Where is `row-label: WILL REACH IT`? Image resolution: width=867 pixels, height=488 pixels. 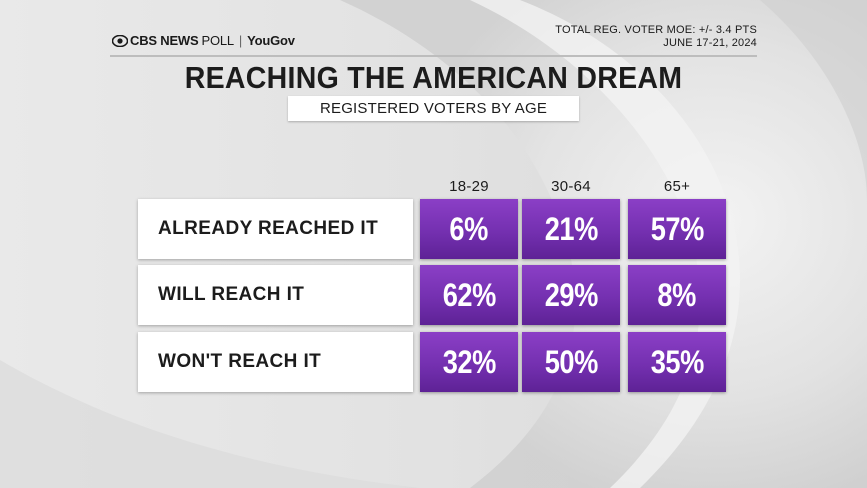
row-label: WILL REACH IT is located at coordinates (275, 295).